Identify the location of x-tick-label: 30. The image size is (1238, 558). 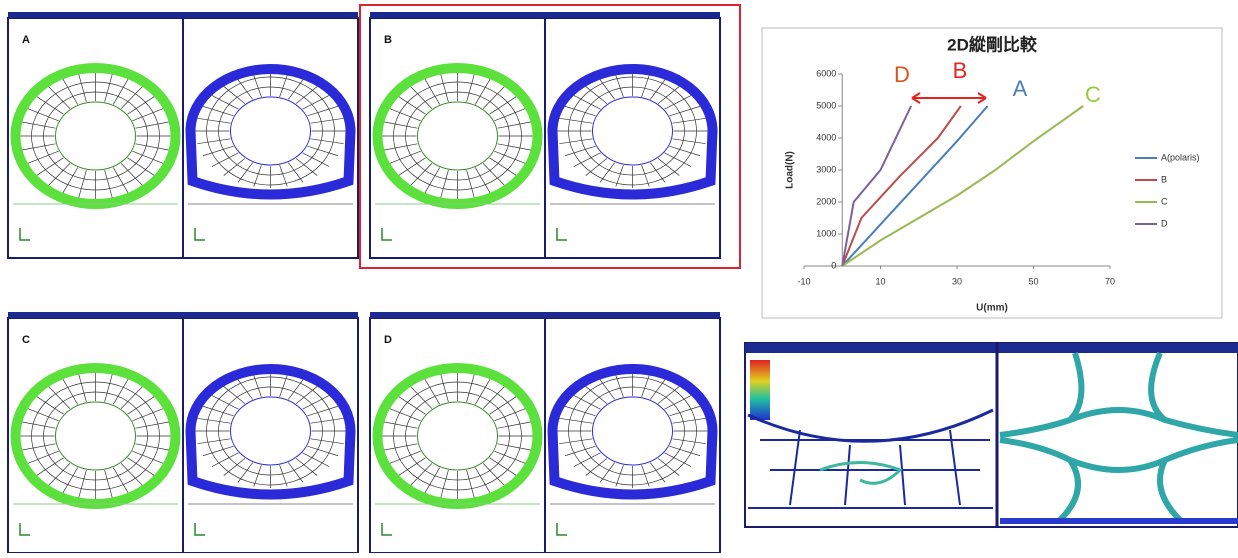
(957, 281).